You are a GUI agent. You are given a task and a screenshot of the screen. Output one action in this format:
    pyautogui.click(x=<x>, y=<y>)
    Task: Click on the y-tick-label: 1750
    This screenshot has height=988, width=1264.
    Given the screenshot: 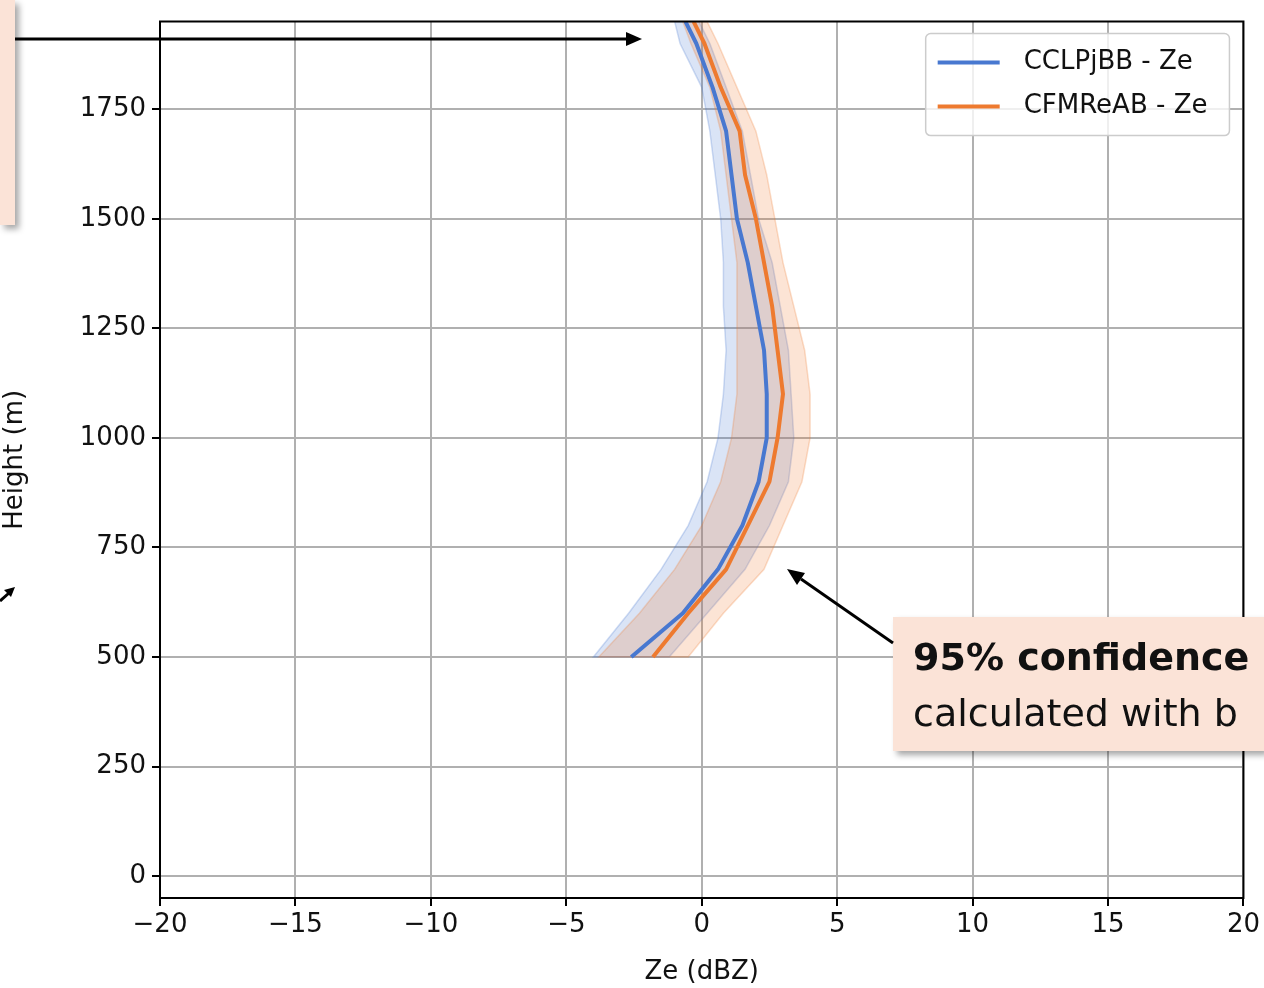 What is the action you would take?
    pyautogui.click(x=112, y=106)
    